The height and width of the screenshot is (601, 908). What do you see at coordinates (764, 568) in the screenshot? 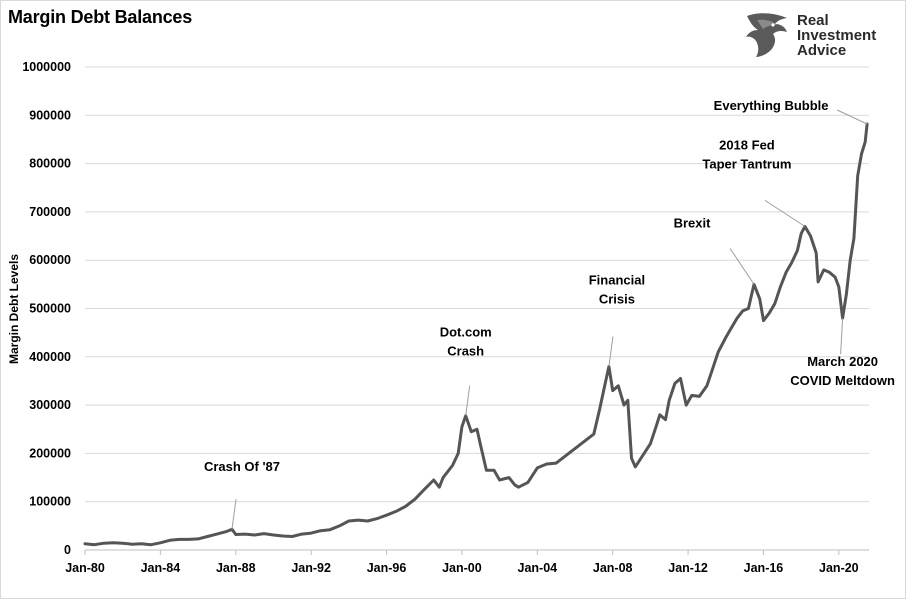
I see `x-tick-label: Jan-16` at bounding box center [764, 568].